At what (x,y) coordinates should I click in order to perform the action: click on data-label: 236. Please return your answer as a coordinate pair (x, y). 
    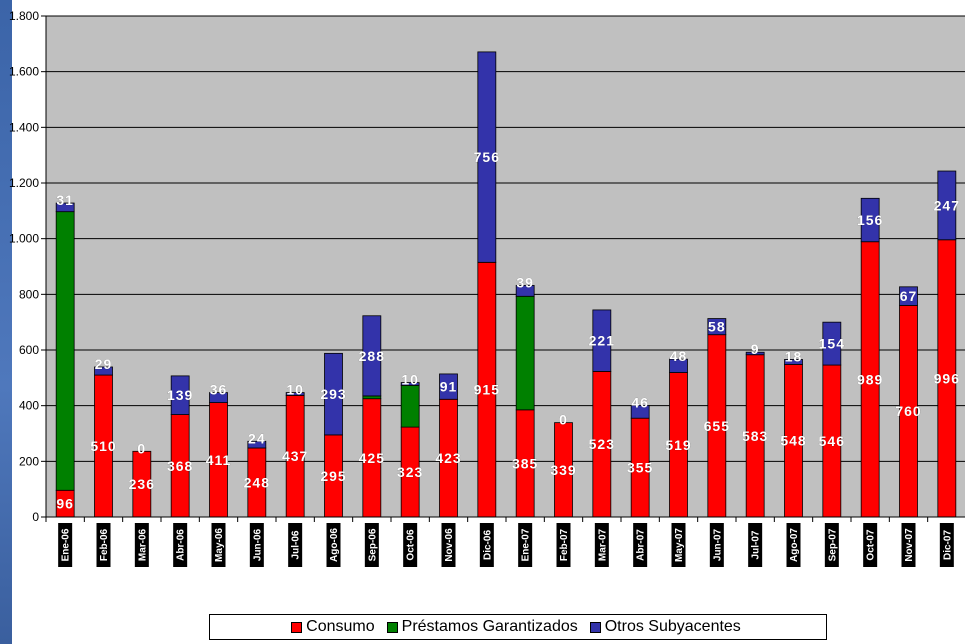
    Looking at the image, I should click on (142, 484).